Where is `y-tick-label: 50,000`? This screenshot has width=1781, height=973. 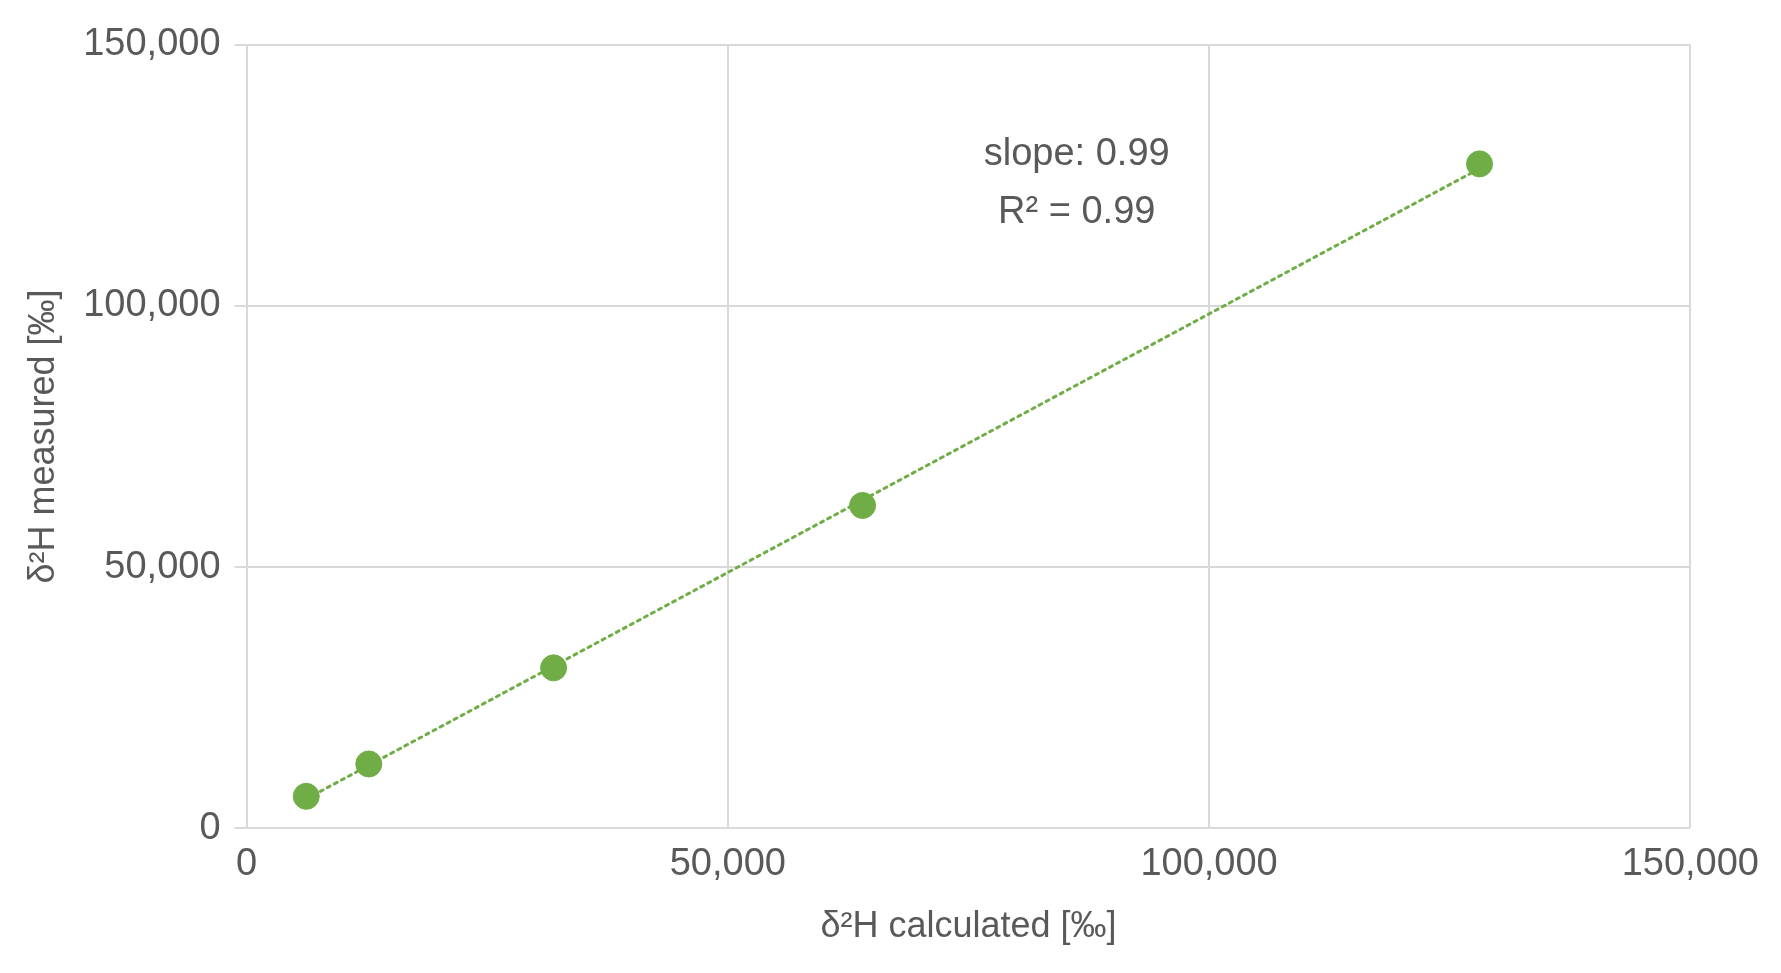 y-tick-label: 50,000 is located at coordinates (162, 564).